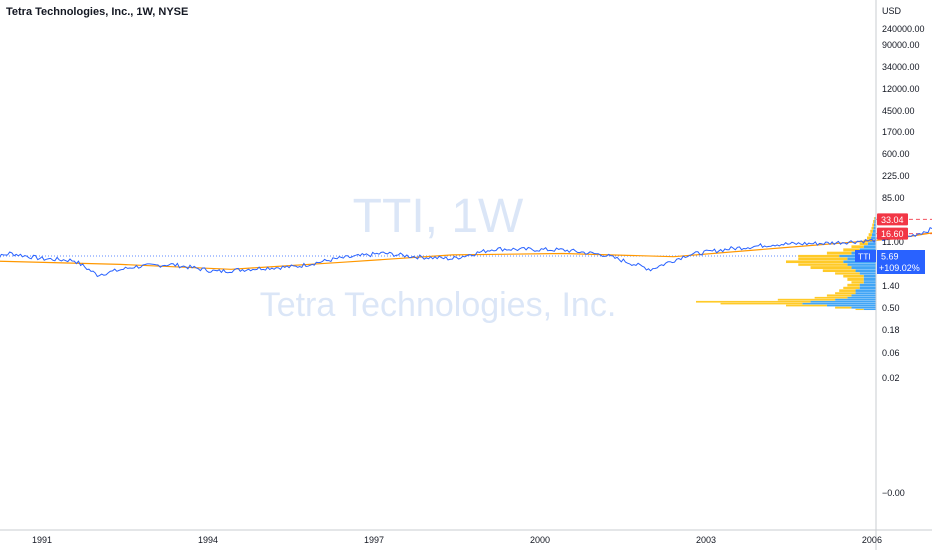 The image size is (932, 555). I want to click on watermark-symbol: TTI, 1W, so click(438, 216).